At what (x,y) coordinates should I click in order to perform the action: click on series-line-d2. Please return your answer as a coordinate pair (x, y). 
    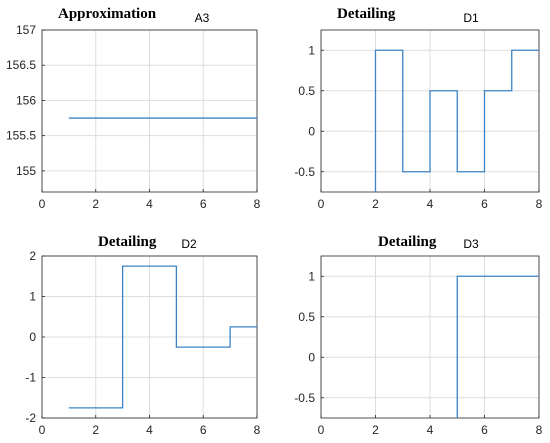
    Looking at the image, I should click on (162, 337).